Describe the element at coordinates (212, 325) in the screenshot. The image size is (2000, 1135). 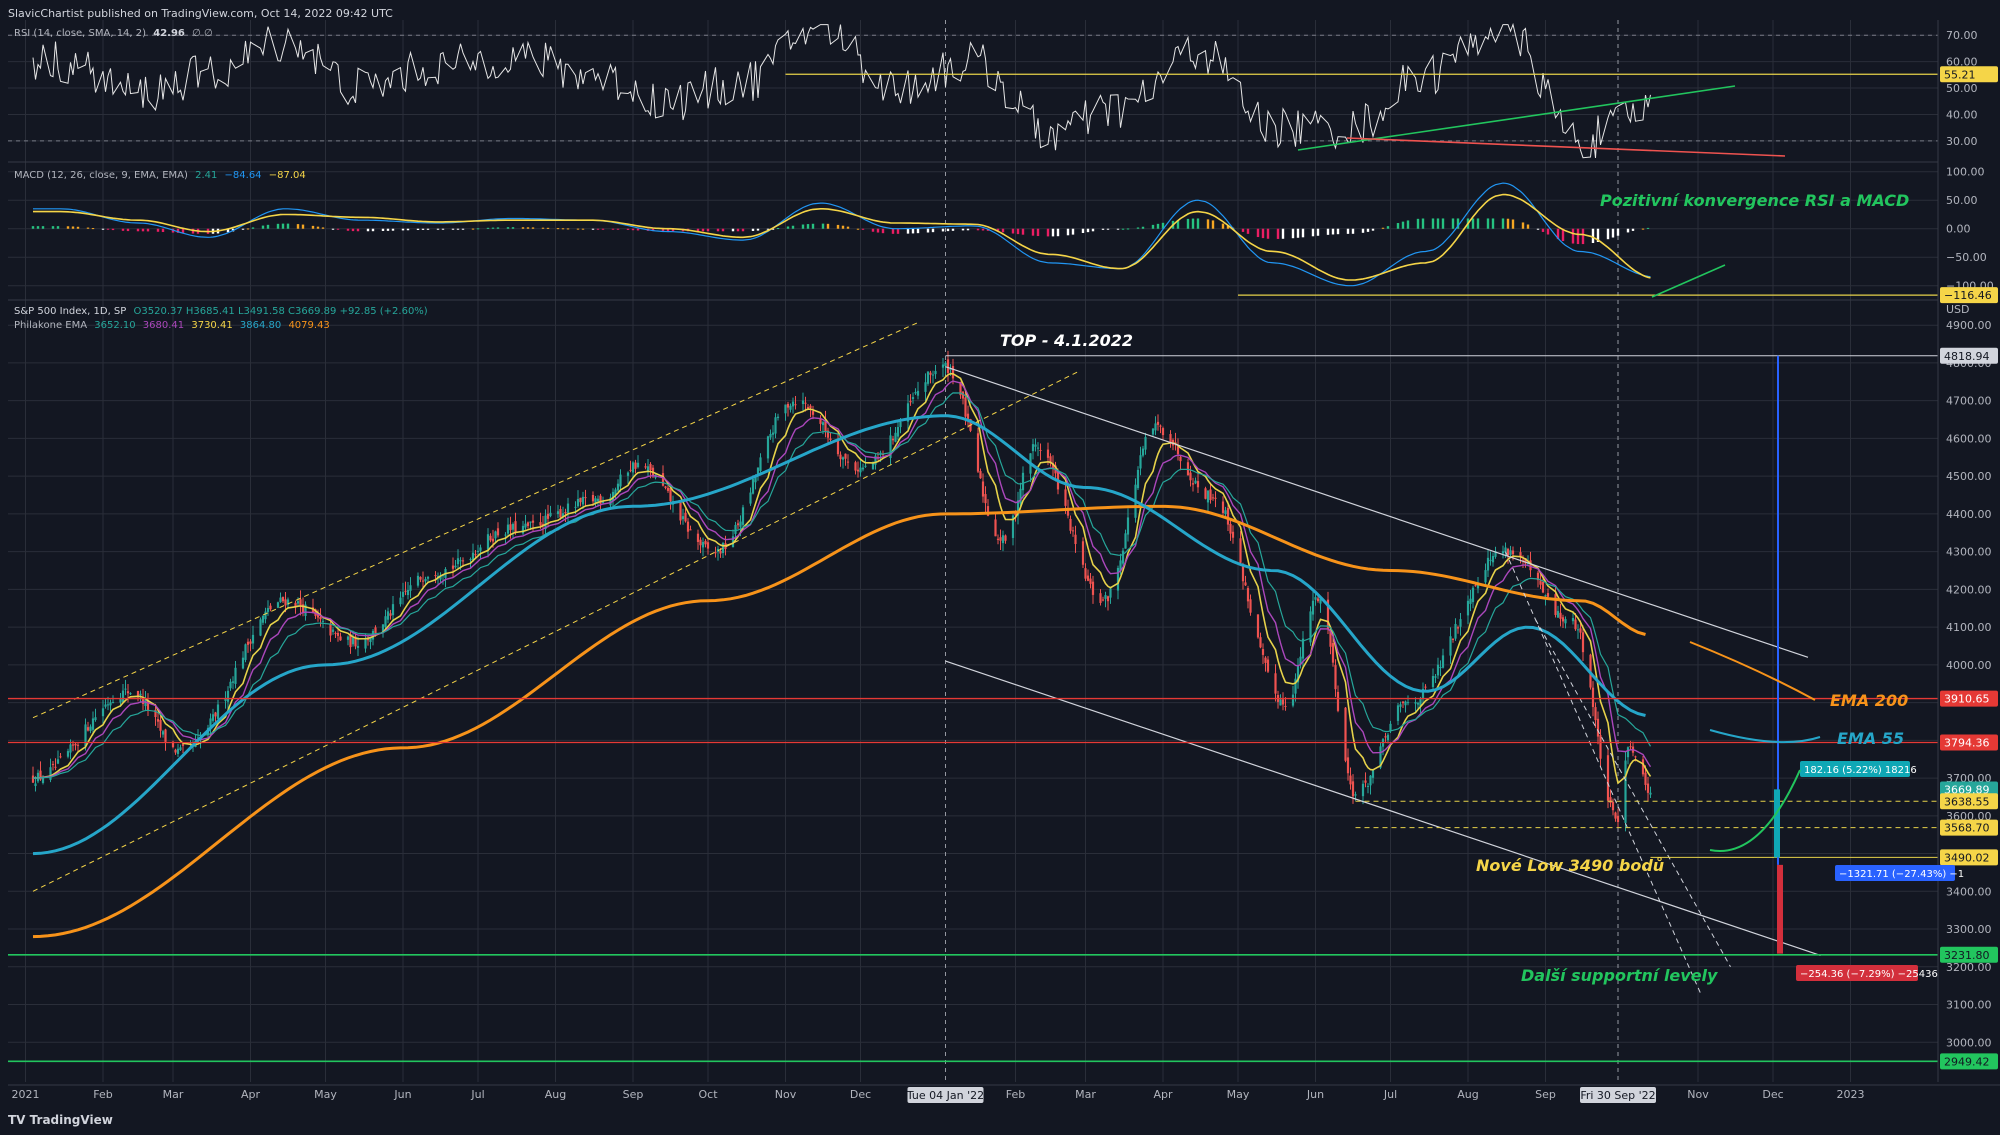
I see `ema-legend-v2: 3730.41` at that location.